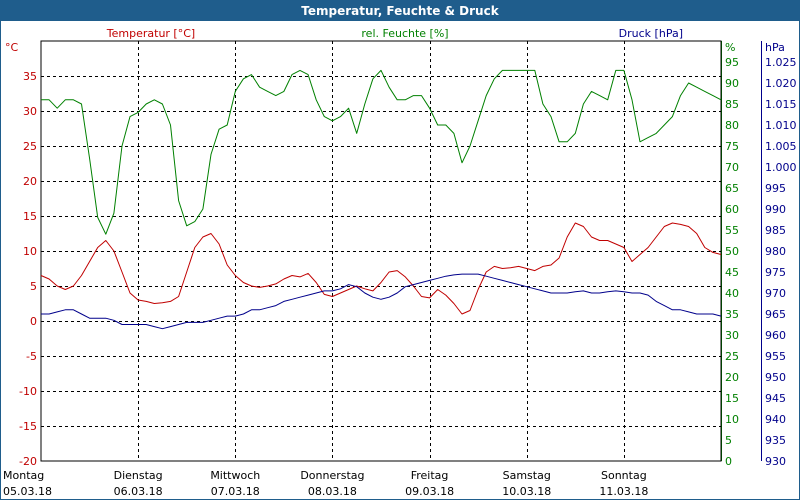 This screenshot has height=500, width=800. What do you see at coordinates (732, 377) in the screenshot?
I see `humidity-tick-label: 20` at bounding box center [732, 377].